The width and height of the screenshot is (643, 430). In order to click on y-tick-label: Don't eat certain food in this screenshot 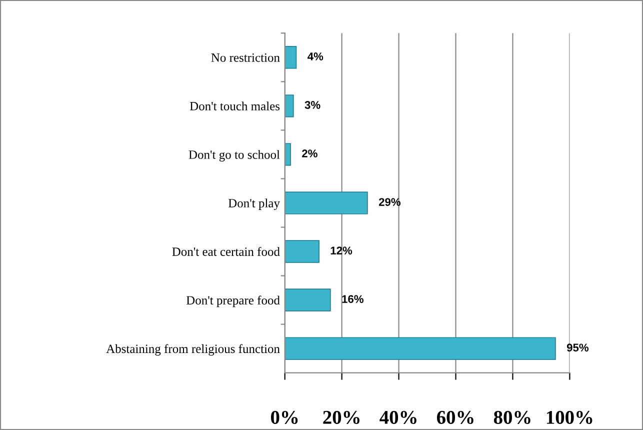, I will do `click(226, 251)`.